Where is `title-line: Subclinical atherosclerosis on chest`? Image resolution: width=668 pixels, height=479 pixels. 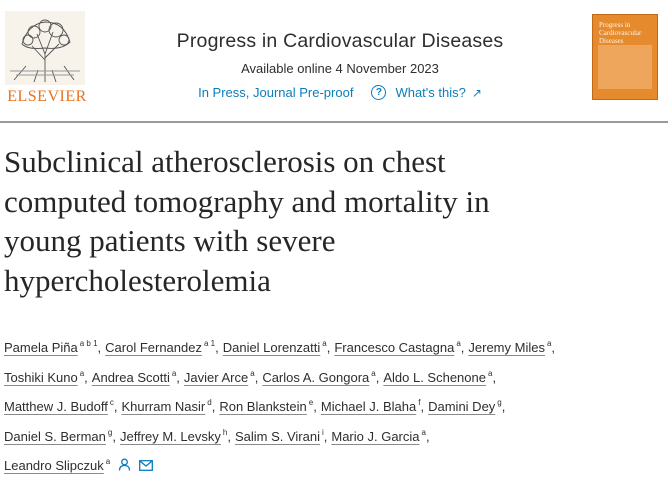 title-line: Subclinical atherosclerosis on chest is located at coordinates (225, 161).